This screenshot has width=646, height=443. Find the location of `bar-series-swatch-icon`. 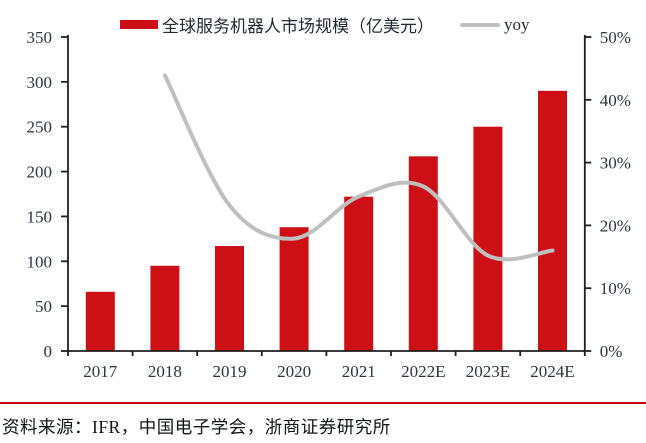

bar-series-swatch-icon is located at coordinates (139, 24).